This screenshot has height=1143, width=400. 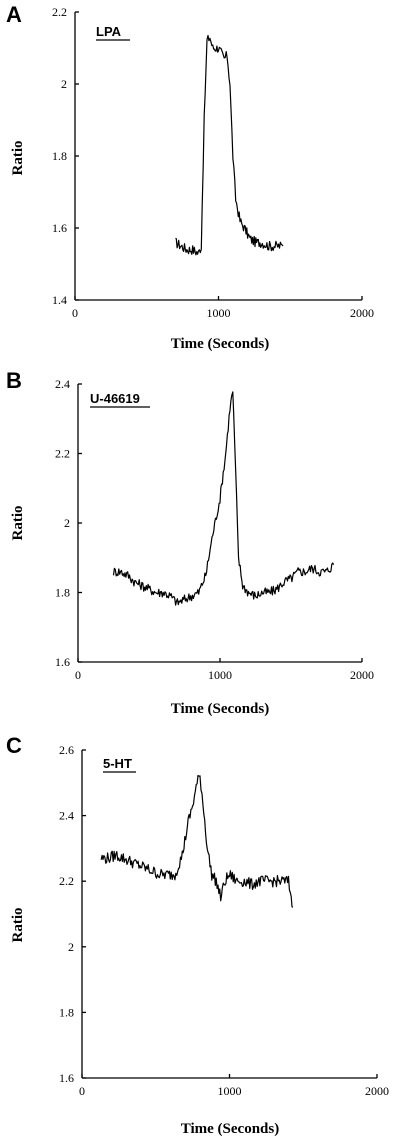 I want to click on agonist-label-lpa: LPA, so click(x=109, y=31).